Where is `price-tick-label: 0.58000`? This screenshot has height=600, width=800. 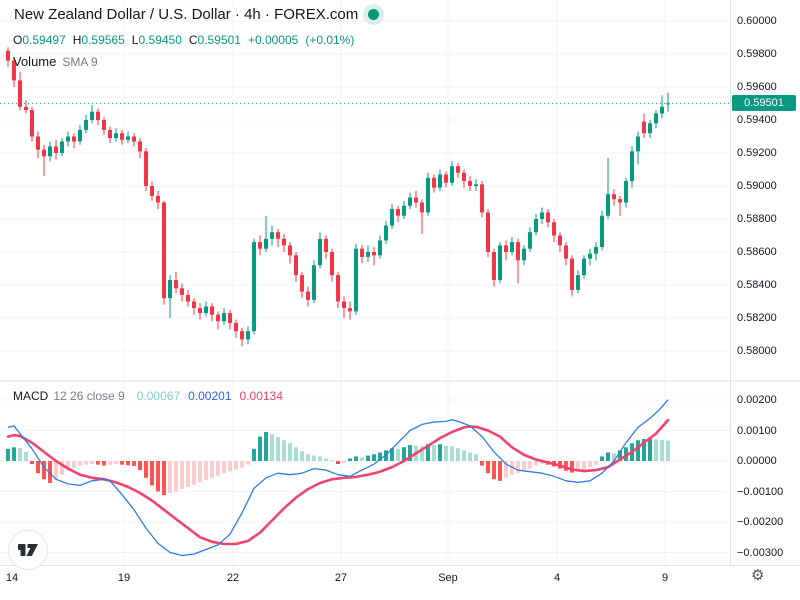 price-tick-label: 0.58000 is located at coordinates (757, 351).